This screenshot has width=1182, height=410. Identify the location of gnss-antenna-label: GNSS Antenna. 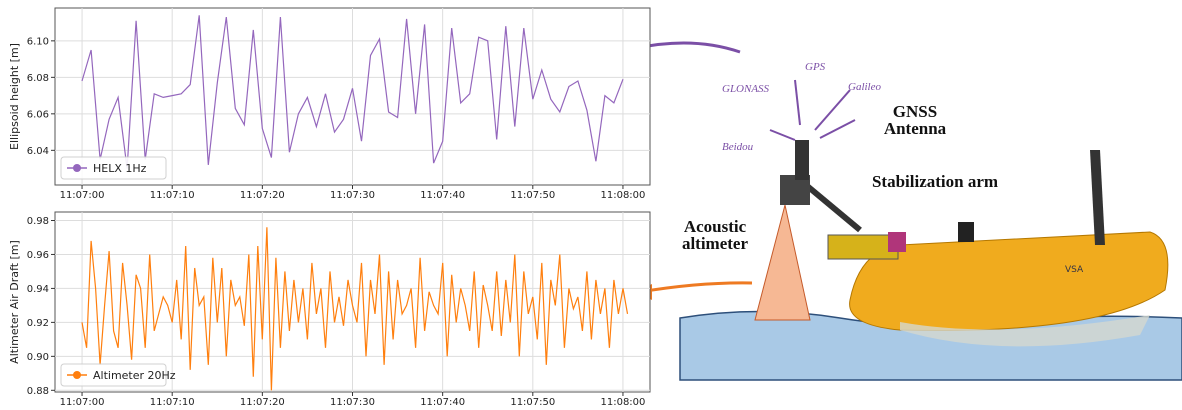
(915, 120).